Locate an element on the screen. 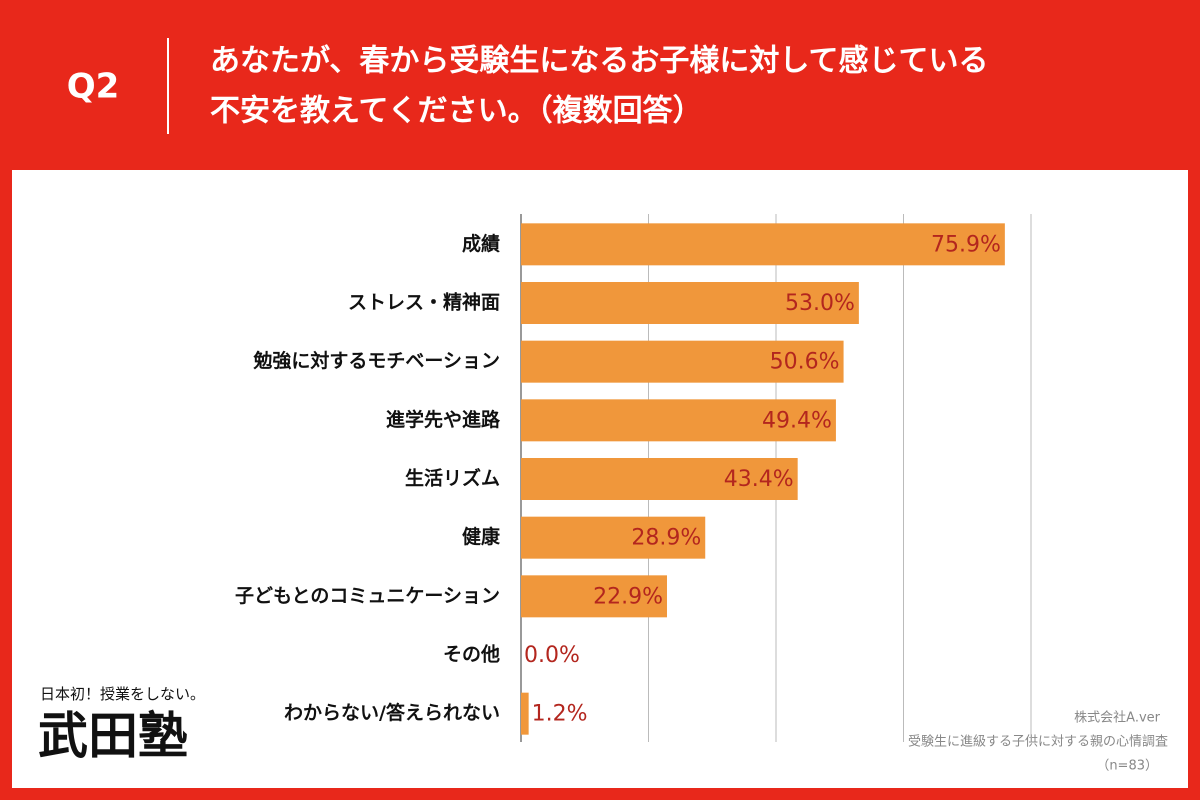 The image size is (1200, 800). value-label: 49.4% is located at coordinates (797, 420).